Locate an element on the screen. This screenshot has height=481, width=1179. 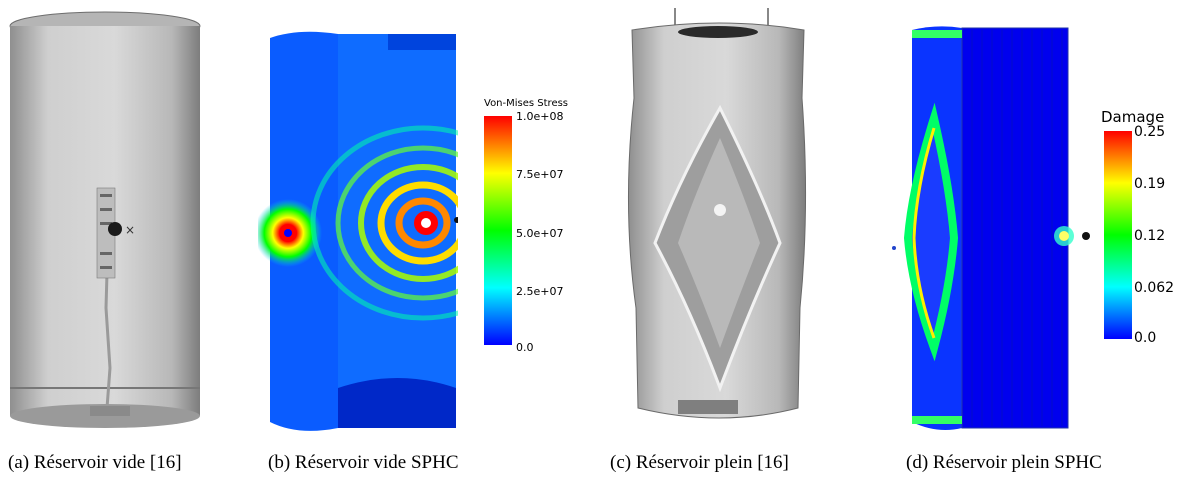
legend-d-colorbar is located at coordinates (1118, 235).